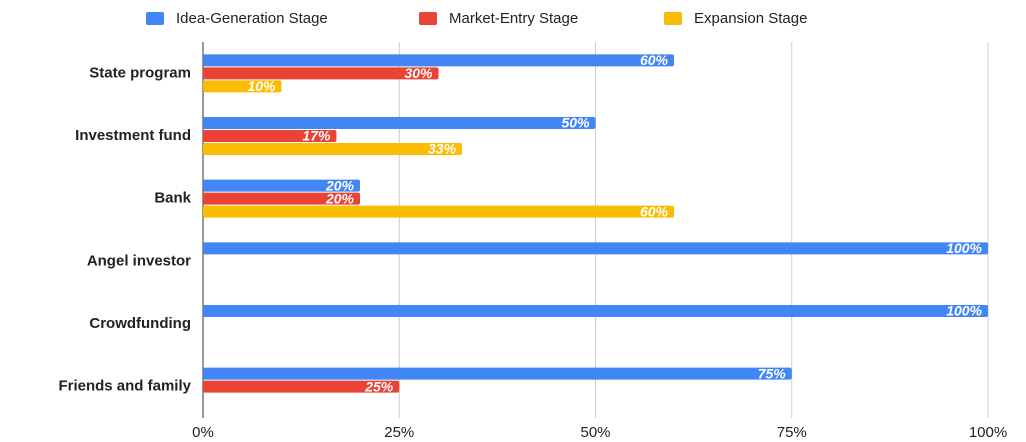  What do you see at coordinates (133, 135) in the screenshot?
I see `y-tick-label: Investment fund` at bounding box center [133, 135].